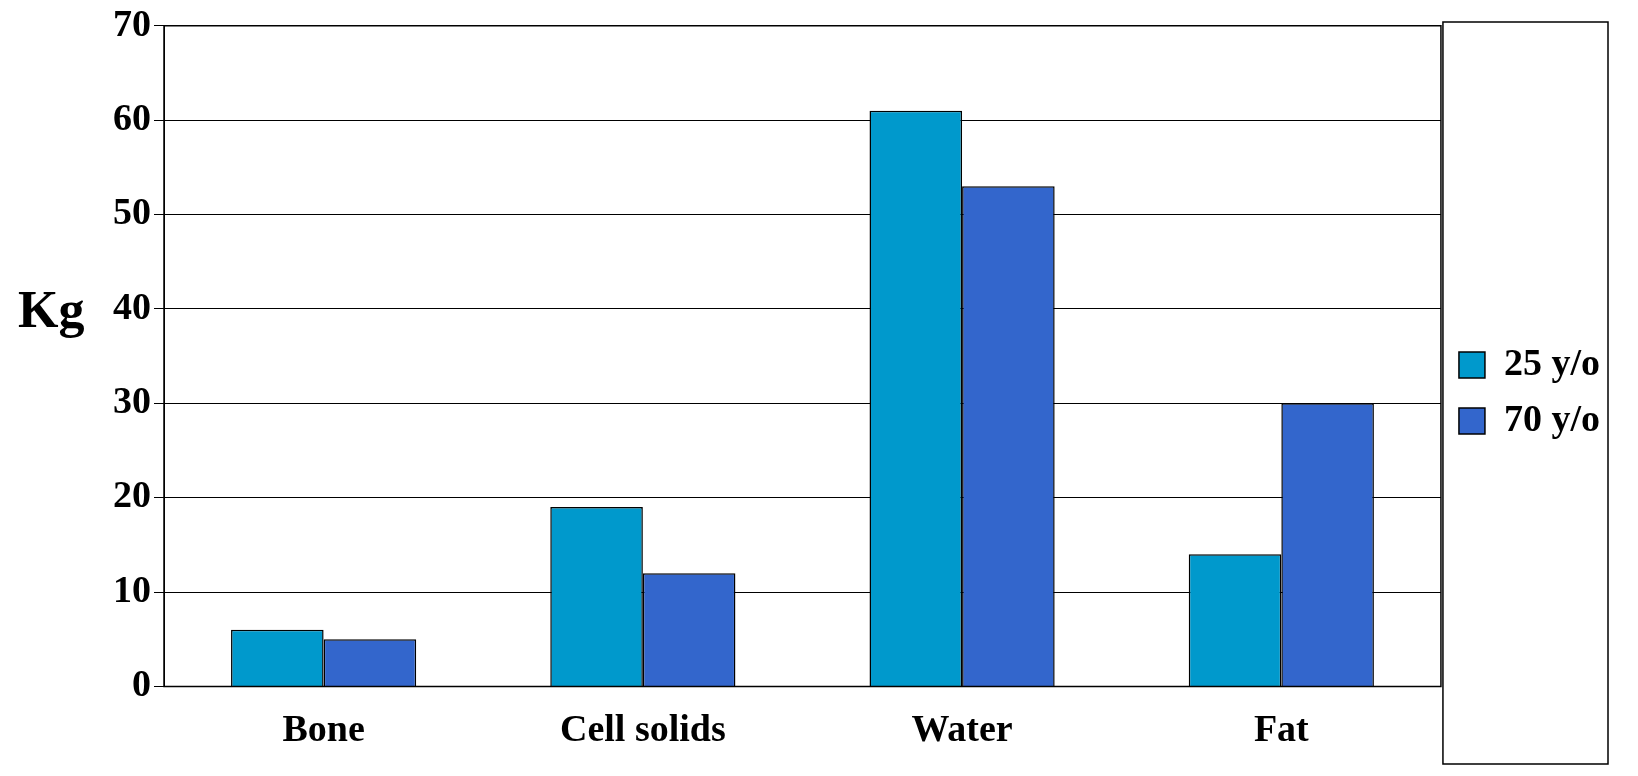  I want to click on x-tick-label: Bone, so click(323, 728).